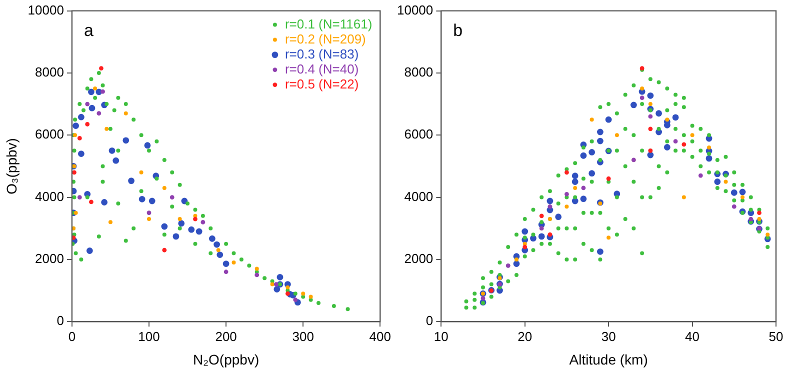  I want to click on legend-label: r=0.1 (N=1161), so click(328, 24).